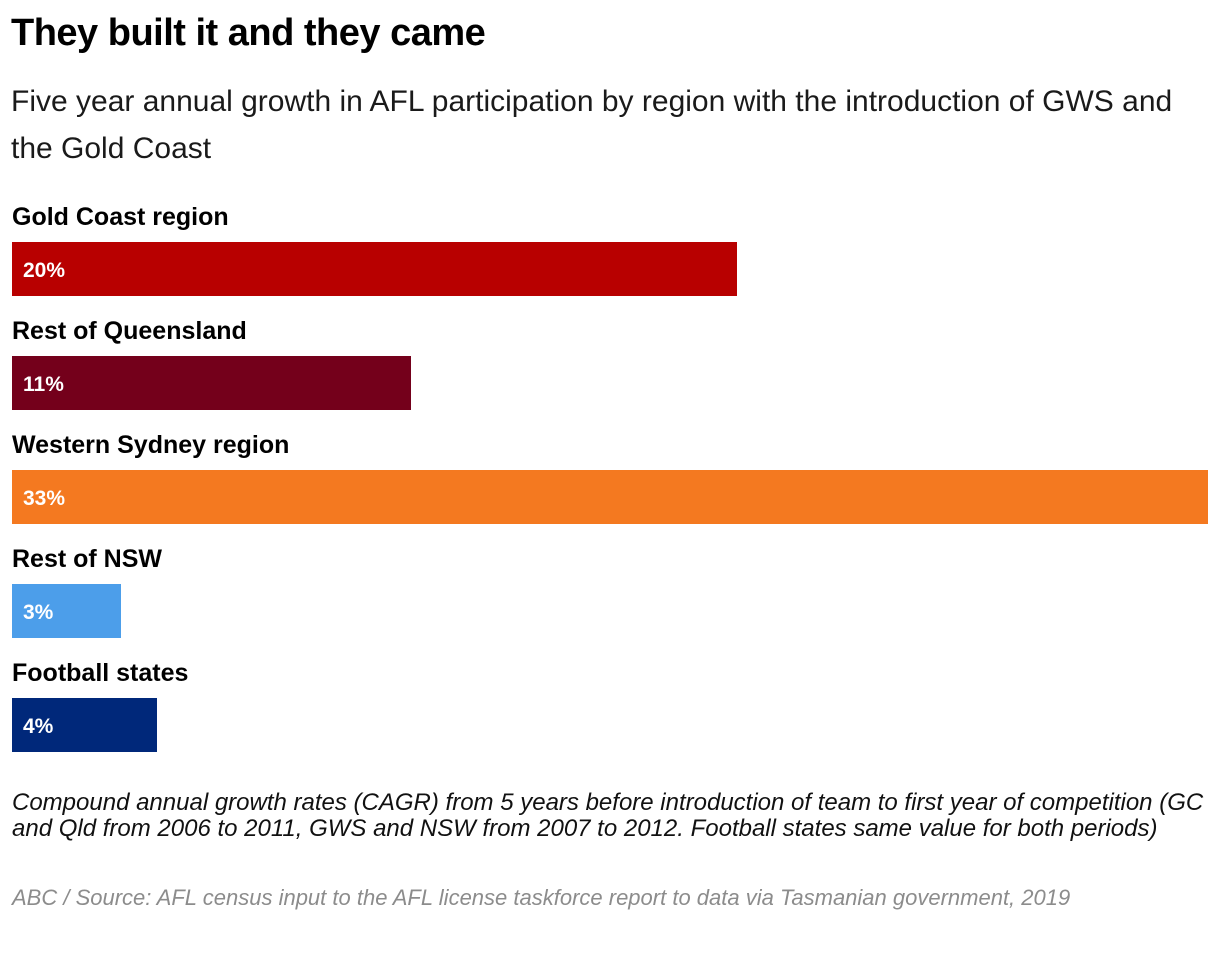 The width and height of the screenshot is (1220, 964). Describe the element at coordinates (374, 269) in the screenshot. I see `bar-gold-coast-region` at that location.